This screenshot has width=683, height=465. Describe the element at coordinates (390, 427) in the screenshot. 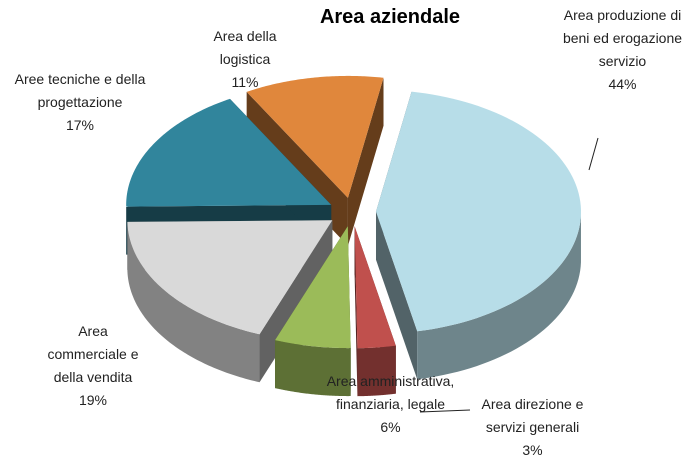

I see `value-label: 6%` at that location.